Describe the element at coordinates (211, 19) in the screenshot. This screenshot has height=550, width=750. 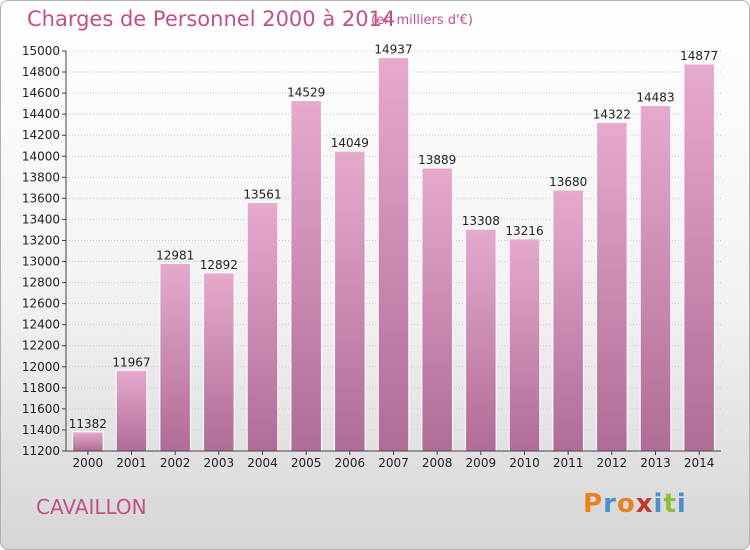
I see `chart-title: Charges de Personnel 2000 à 2014` at that location.